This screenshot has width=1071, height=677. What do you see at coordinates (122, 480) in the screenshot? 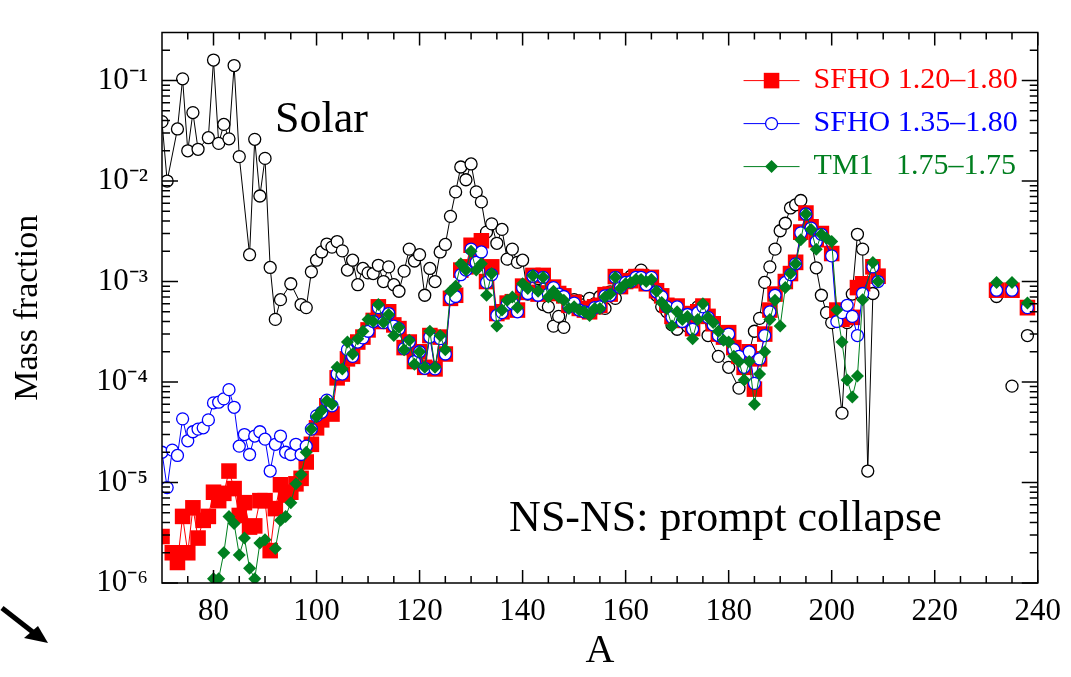
I see `y-tick-label: 10⁻⁵` at bounding box center [122, 480].